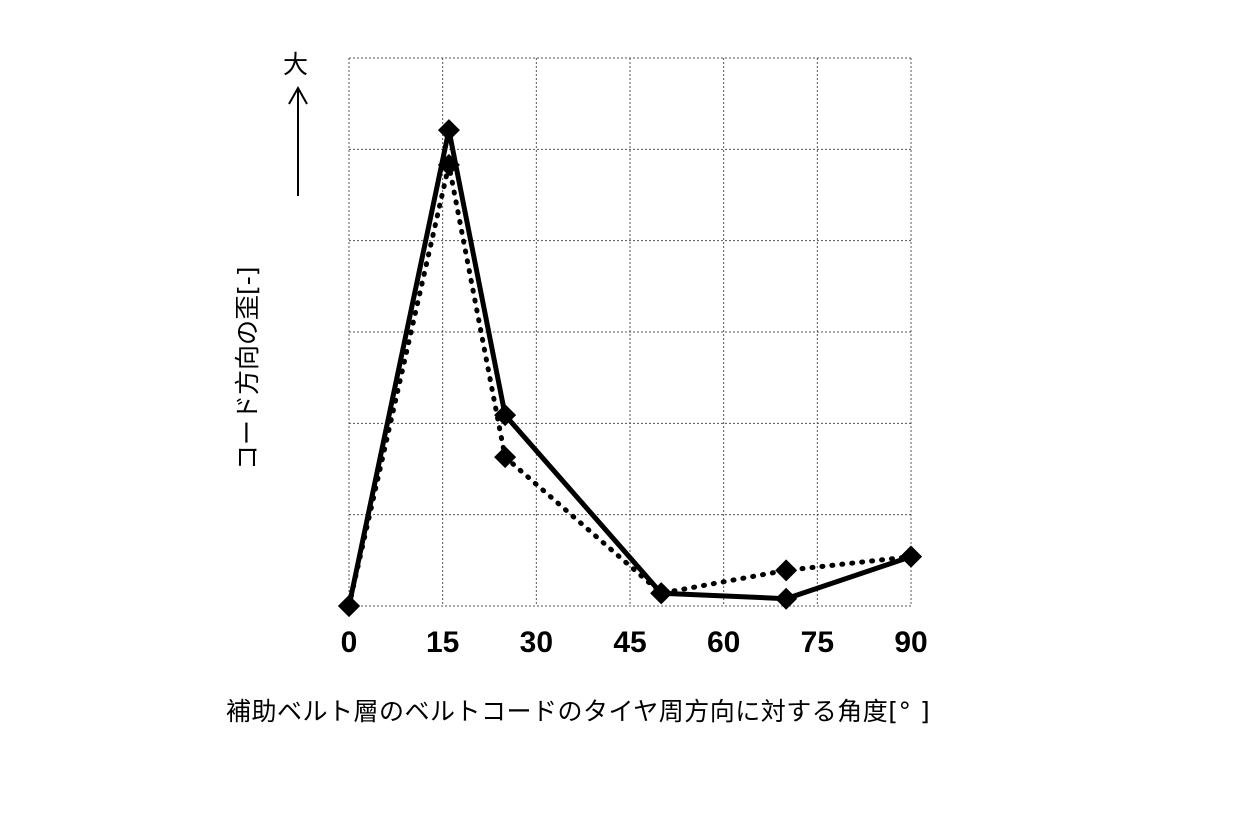  Describe the element at coordinates (578, 711) in the screenshot. I see `x-axis-label: 補助ベルト層のベルトコードのタイヤ周方向に対する角度[° ]` at that location.